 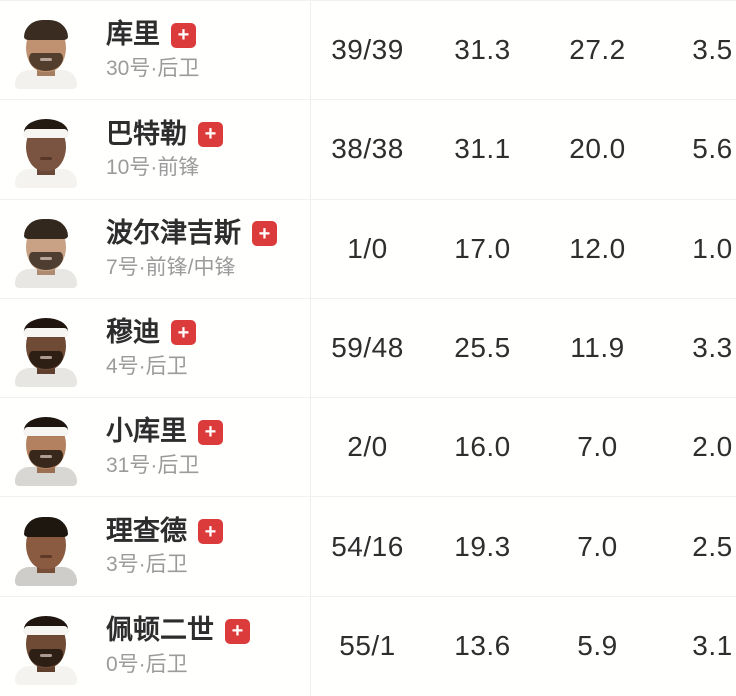 I want to click on player-cell: 库里 + 30号·后卫, so click(x=155, y=50).